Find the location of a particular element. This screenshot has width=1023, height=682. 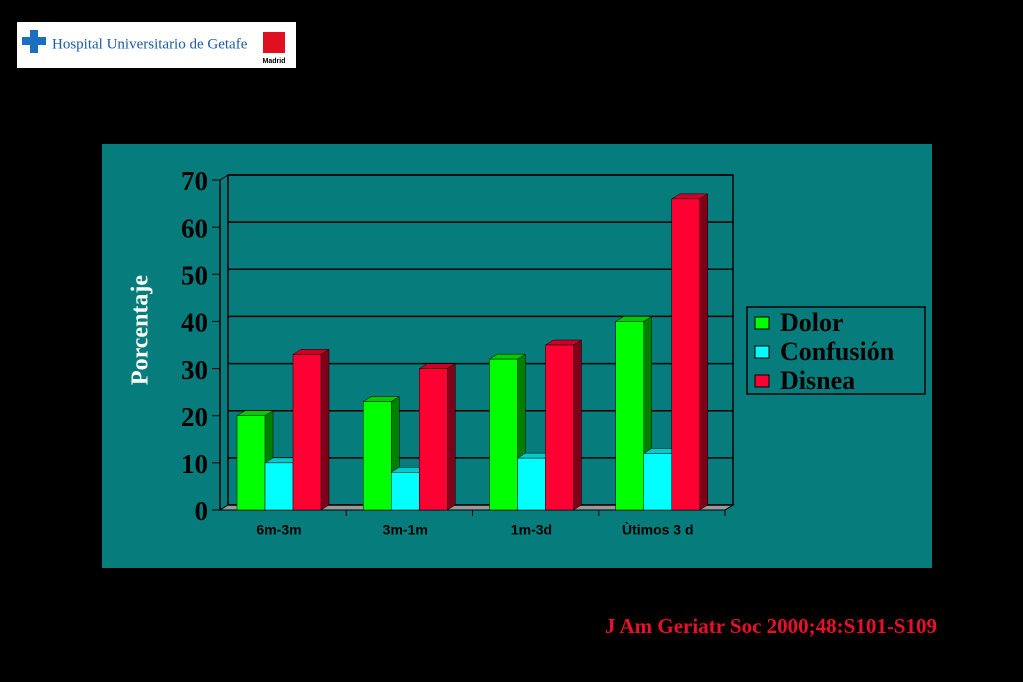

region-text: Madrid is located at coordinates (274, 61).